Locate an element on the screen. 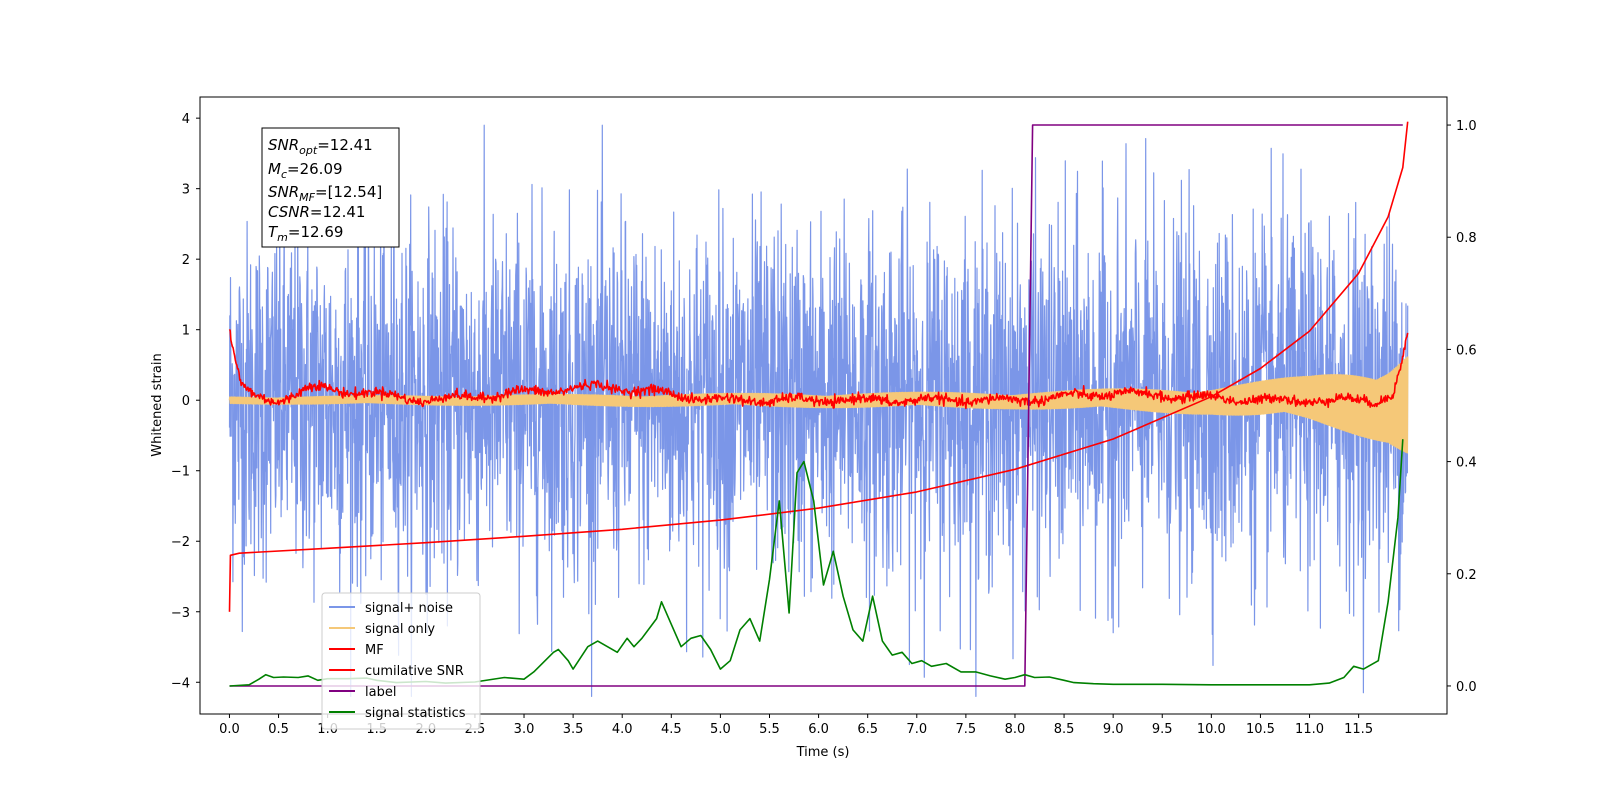 The height and width of the screenshot is (800, 1600). y-left-tick-label: −3 is located at coordinates (180, 613).